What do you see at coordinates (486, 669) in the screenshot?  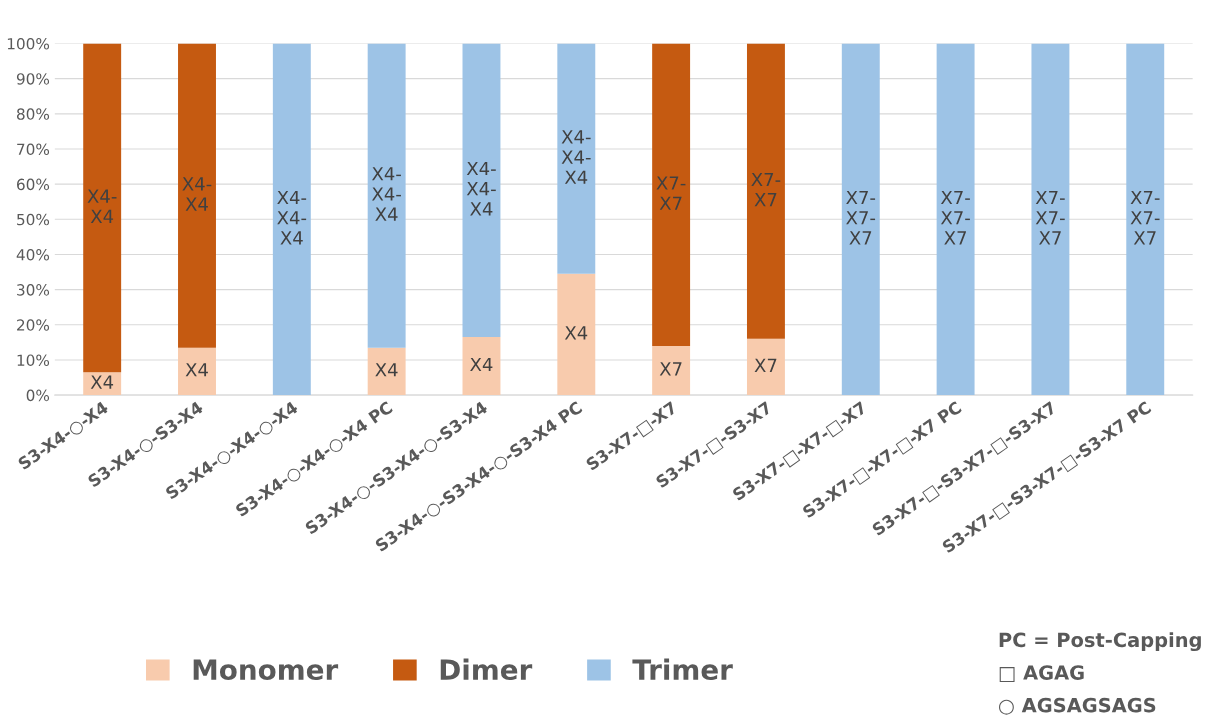 I see `legend-label: Dimer` at bounding box center [486, 669].